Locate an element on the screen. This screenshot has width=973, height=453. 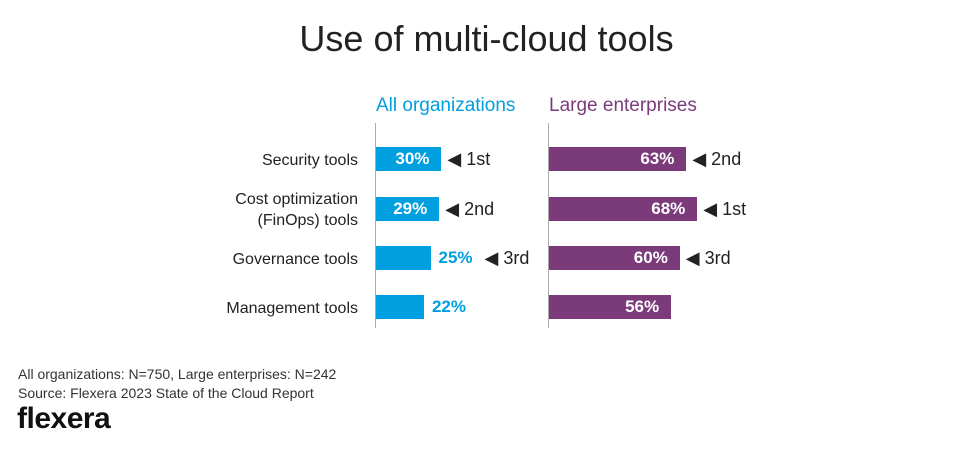
flexera-logo: flexera is located at coordinates (64, 418).